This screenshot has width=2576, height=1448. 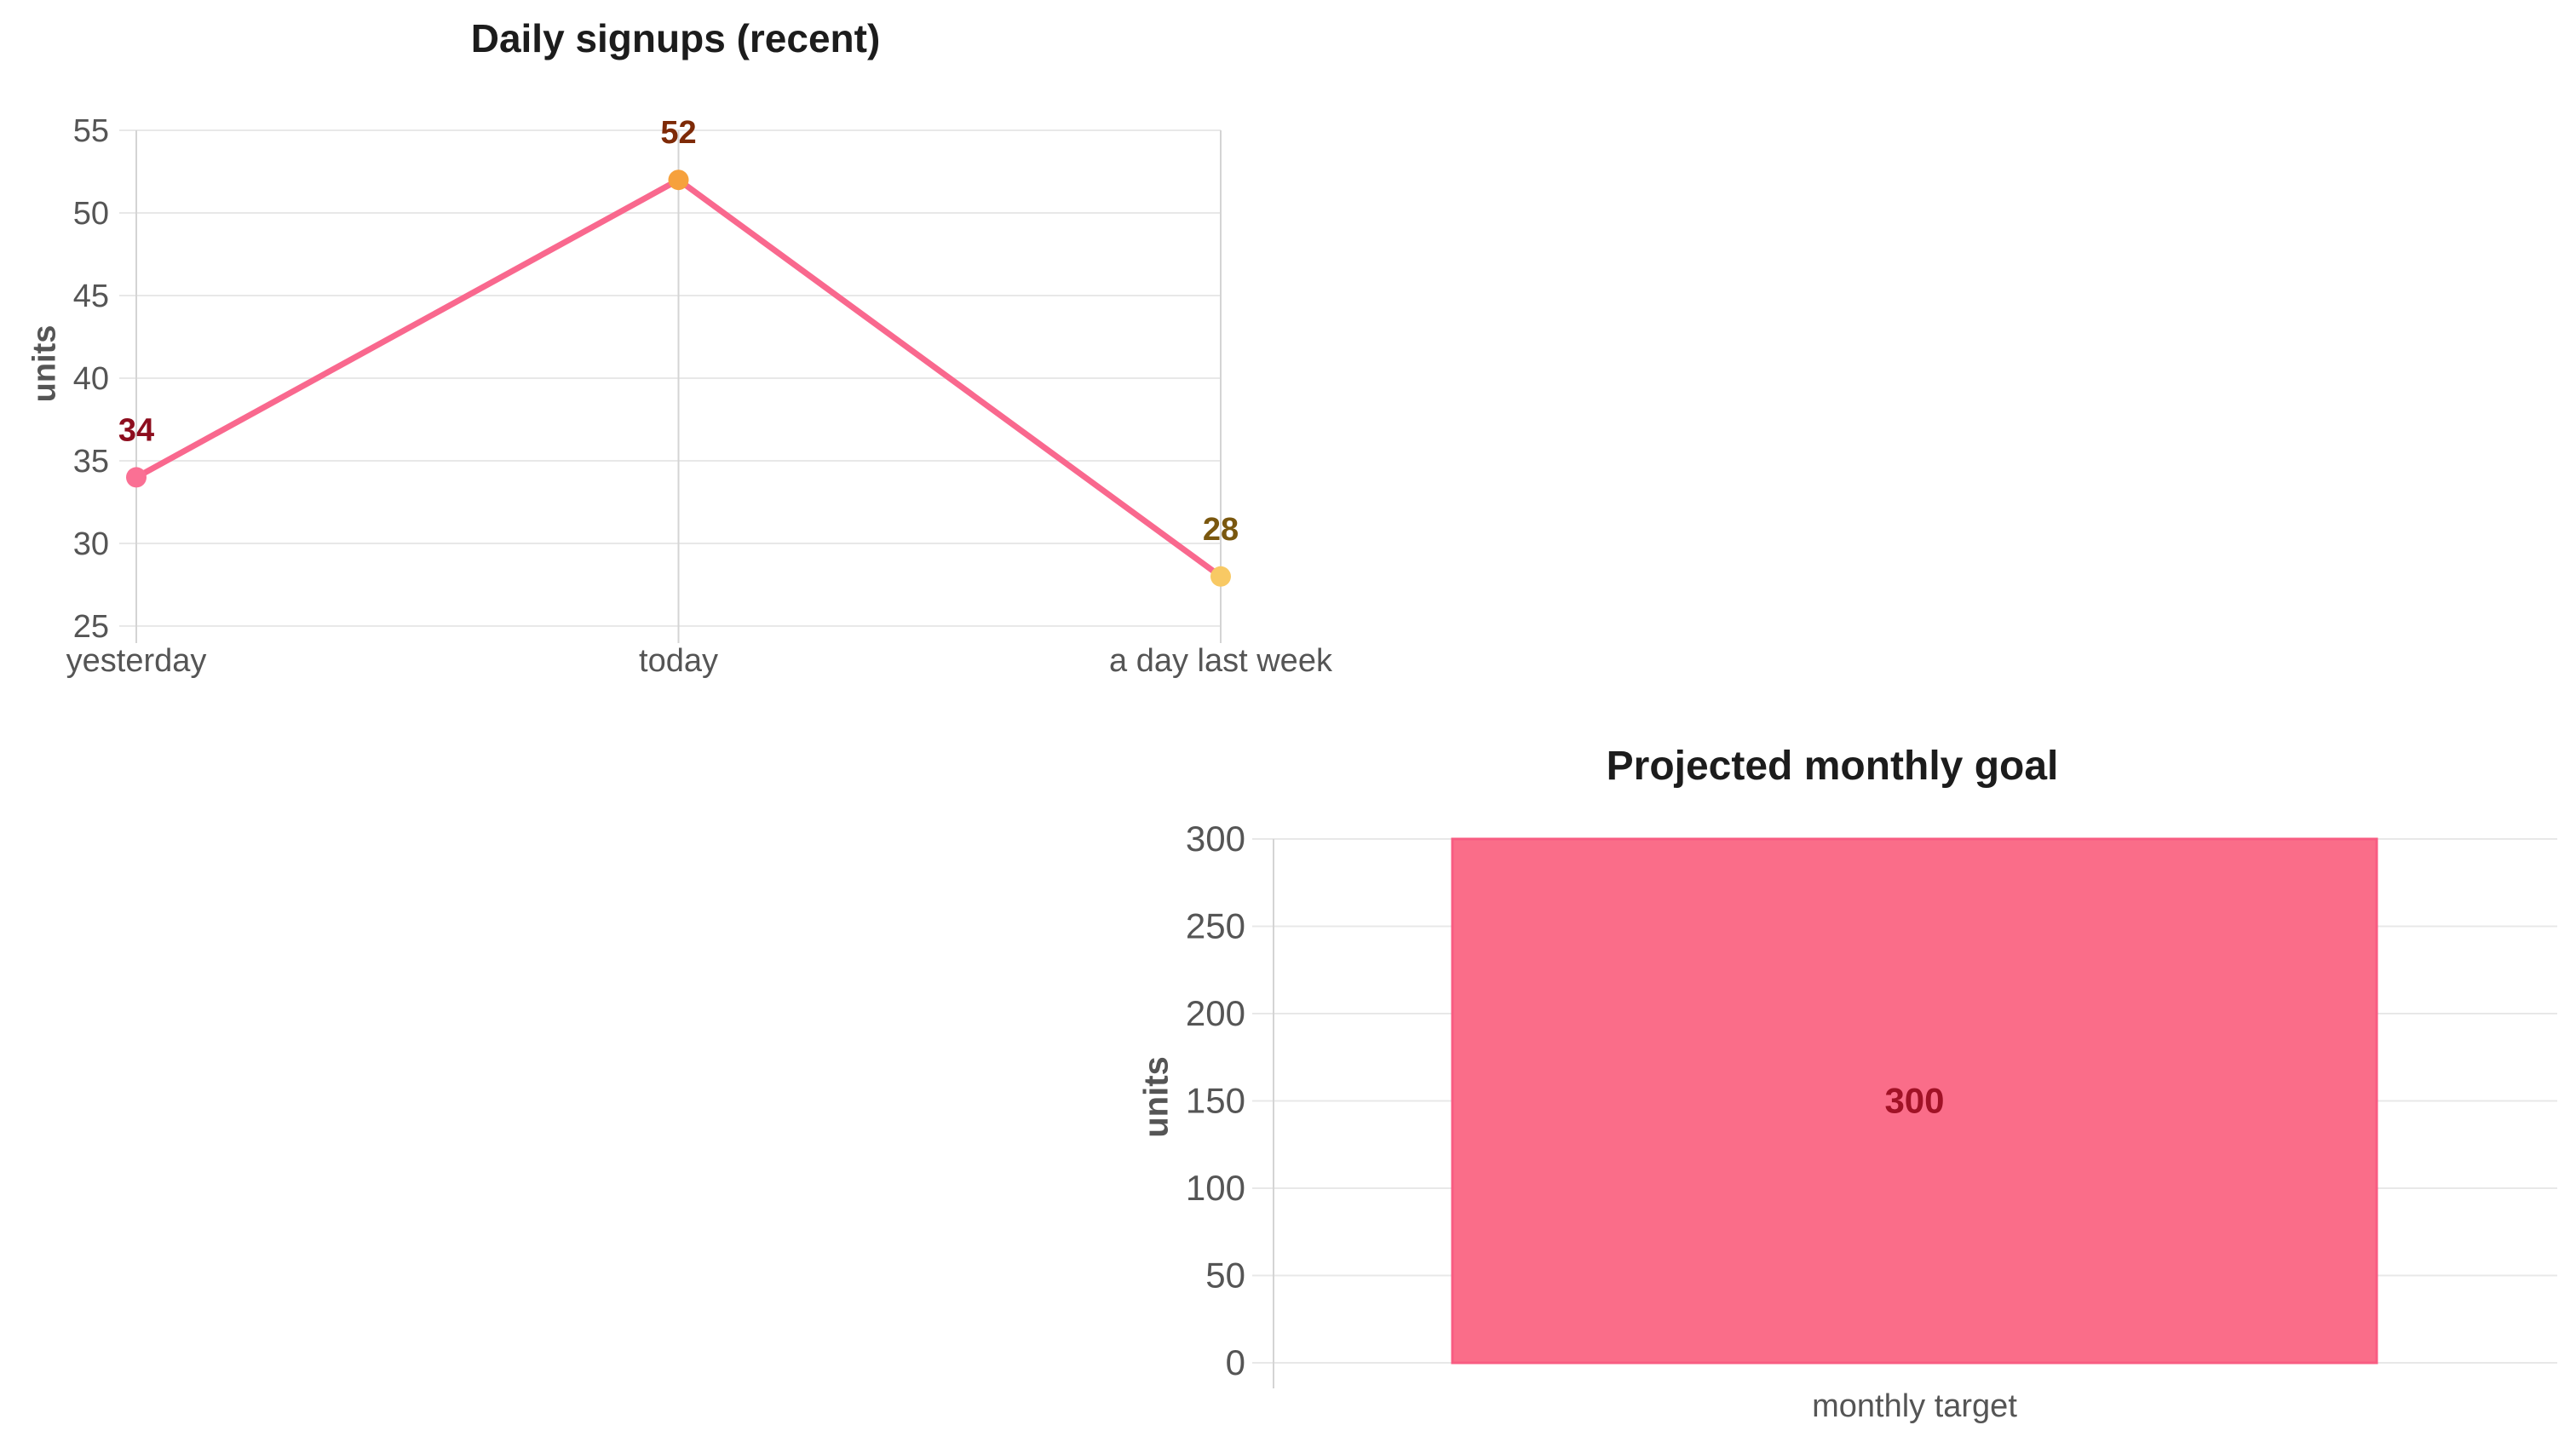 I want to click on y-tick-label: 45, so click(x=91, y=296).